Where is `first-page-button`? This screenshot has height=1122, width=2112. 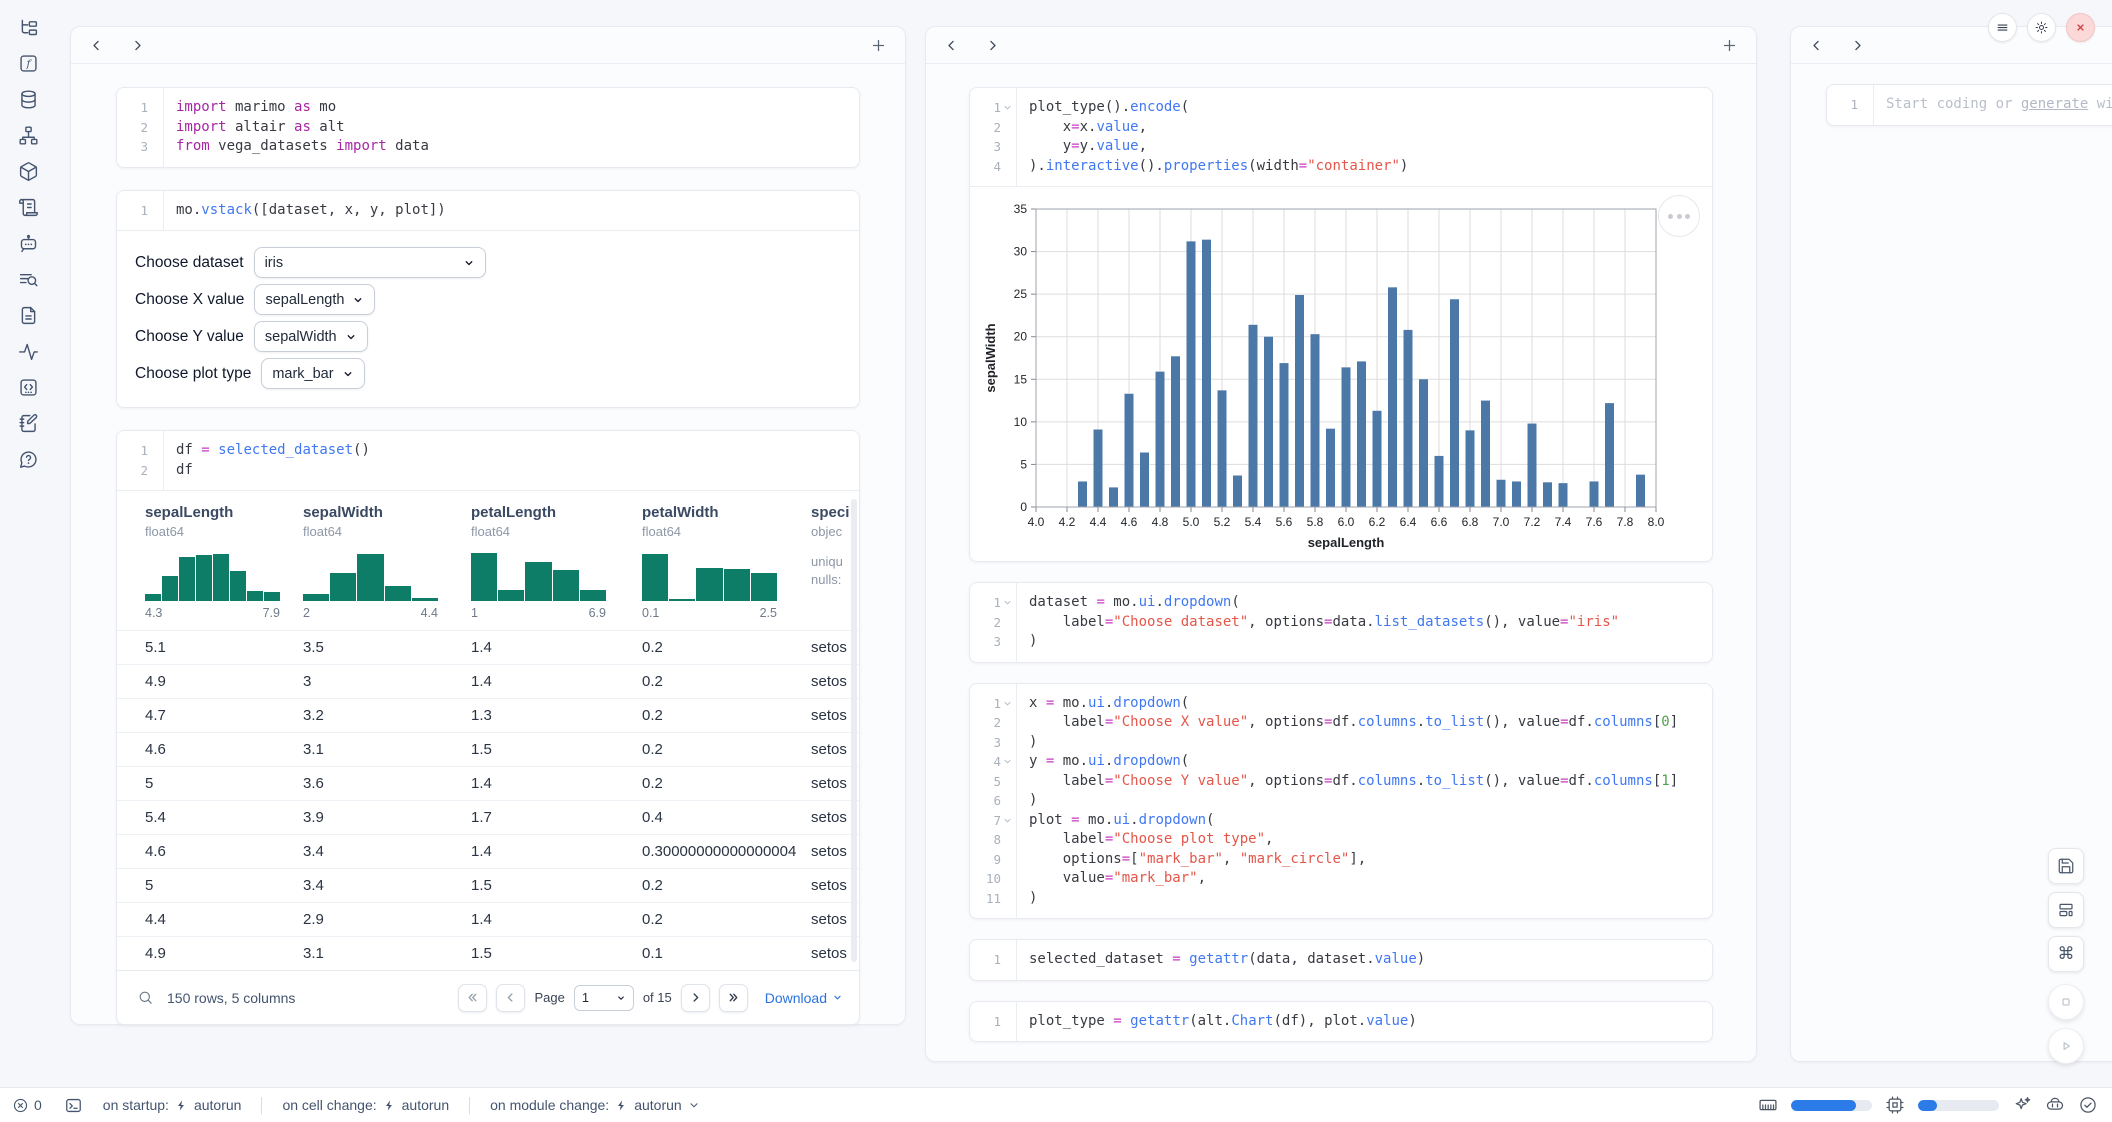
first-page-button is located at coordinates (473, 997).